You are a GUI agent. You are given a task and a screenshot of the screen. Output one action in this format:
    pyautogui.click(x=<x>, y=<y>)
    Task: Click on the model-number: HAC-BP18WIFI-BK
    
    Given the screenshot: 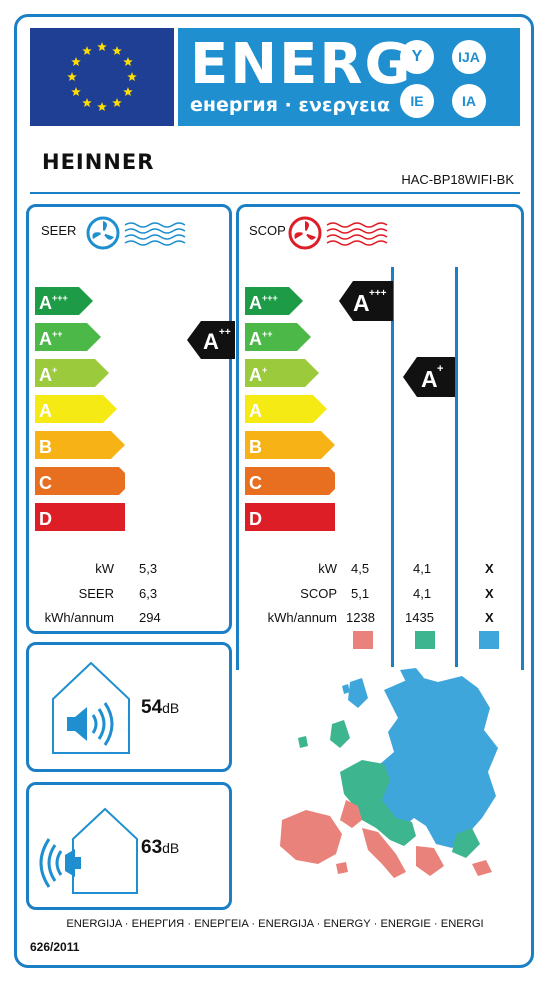 What is the action you would take?
    pyautogui.click(x=457, y=179)
    